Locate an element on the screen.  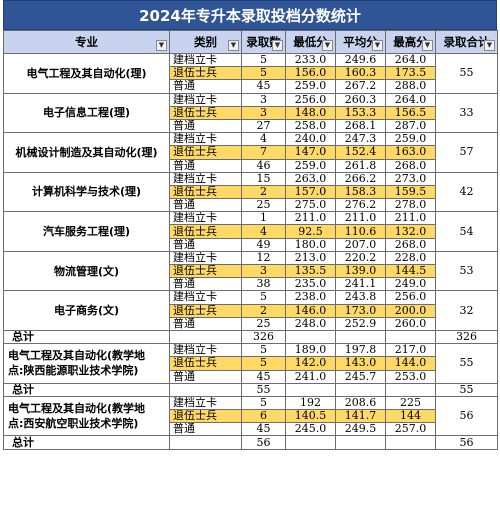
max-score-cell: 156.5 is located at coordinates (410, 112).